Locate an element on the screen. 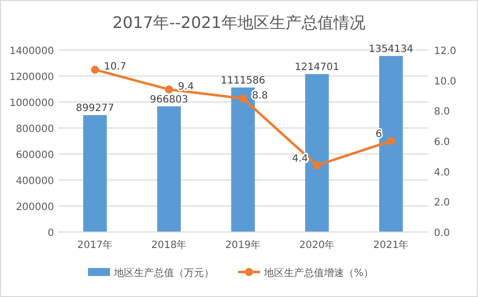 This screenshot has width=478, height=297. y2-tick-label: 6.0 is located at coordinates (442, 142).